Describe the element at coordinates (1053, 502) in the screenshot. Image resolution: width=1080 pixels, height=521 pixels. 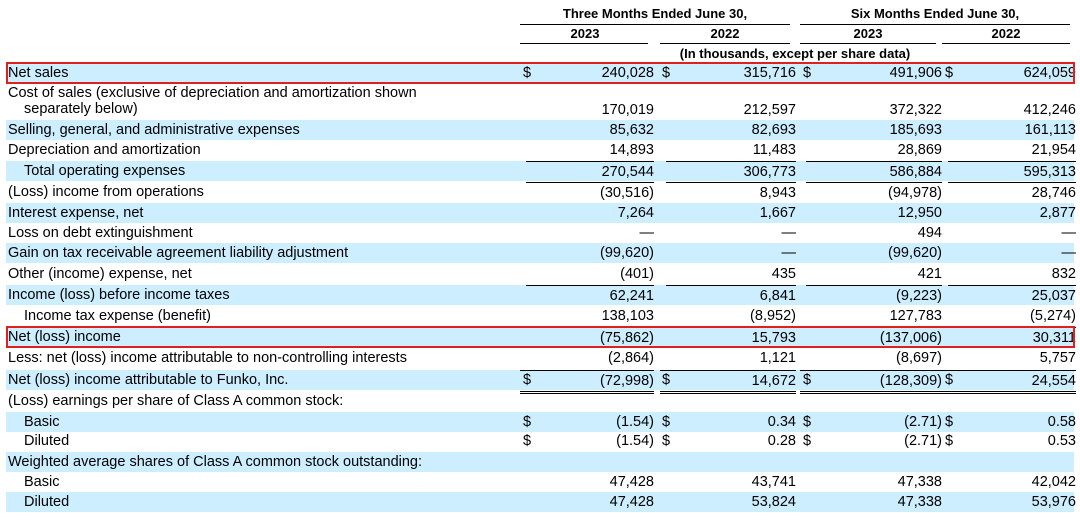
I see `value-cell: 53,976` at that location.